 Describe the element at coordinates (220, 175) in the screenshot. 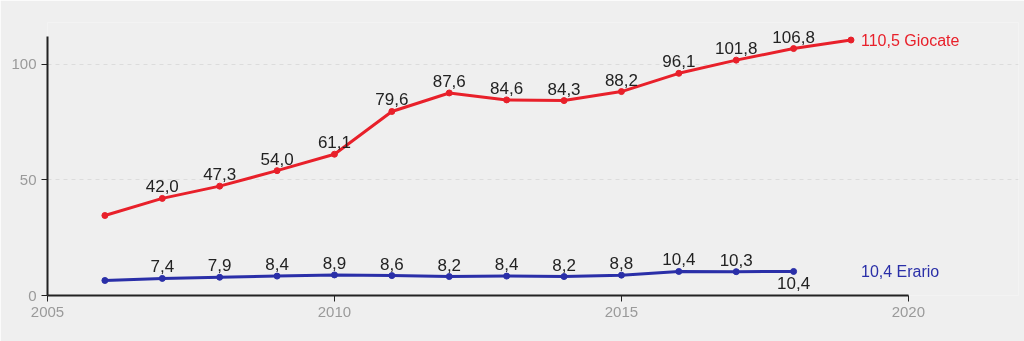

I see `data-label: 47,3` at that location.